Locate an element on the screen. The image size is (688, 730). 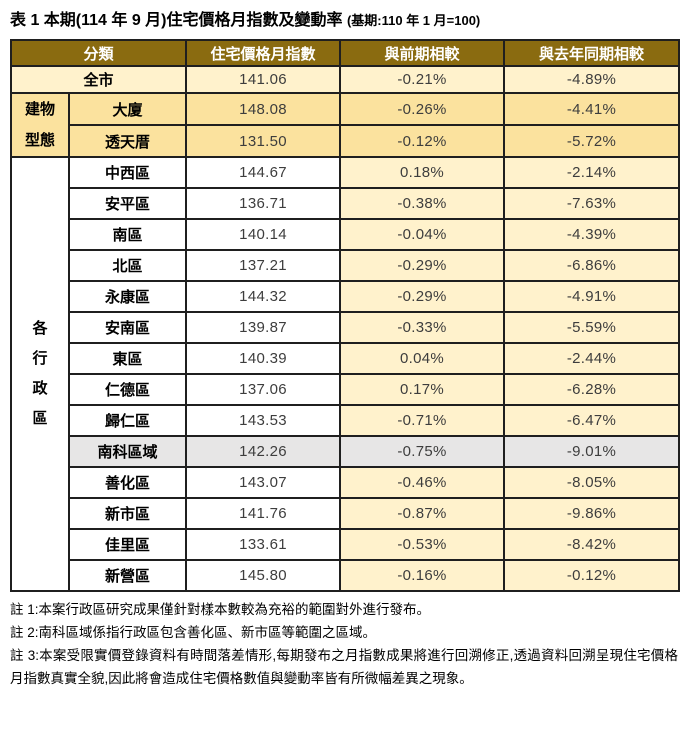
district-yoy: -2.44% is located at coordinates (592, 358).